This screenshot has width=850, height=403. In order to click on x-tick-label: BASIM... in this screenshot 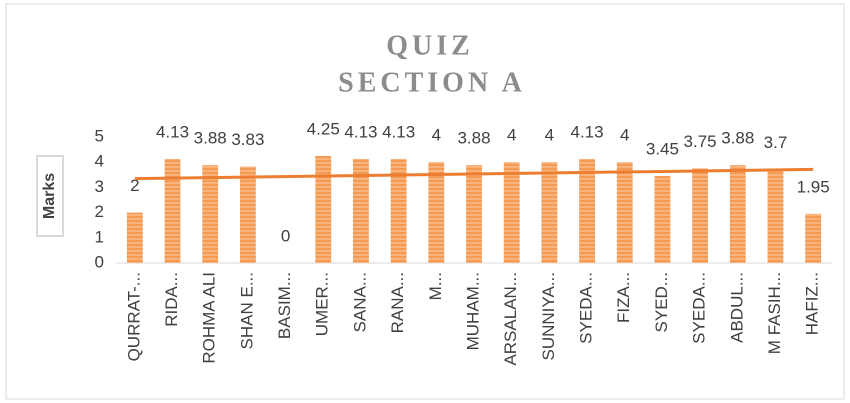, I will do `click(284, 305)`.